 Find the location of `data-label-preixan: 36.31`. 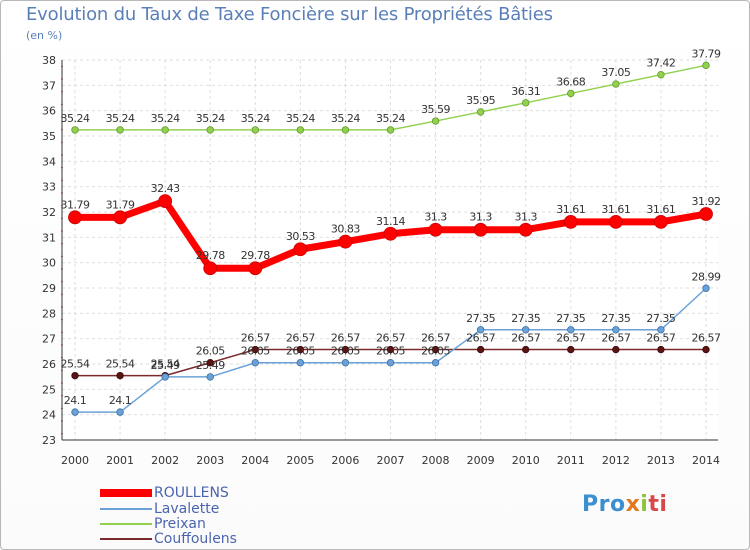

data-label-preixan: 36.31 is located at coordinates (525, 91).